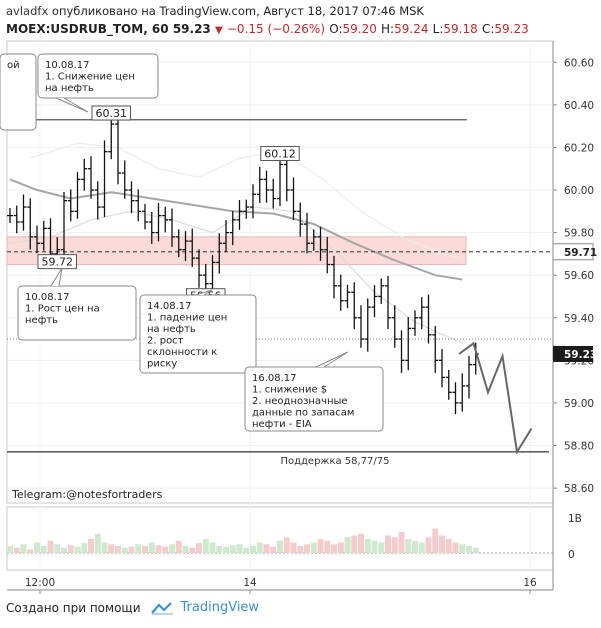 The width and height of the screenshot is (601, 628). I want to click on annotation-text: риску, so click(162, 364).